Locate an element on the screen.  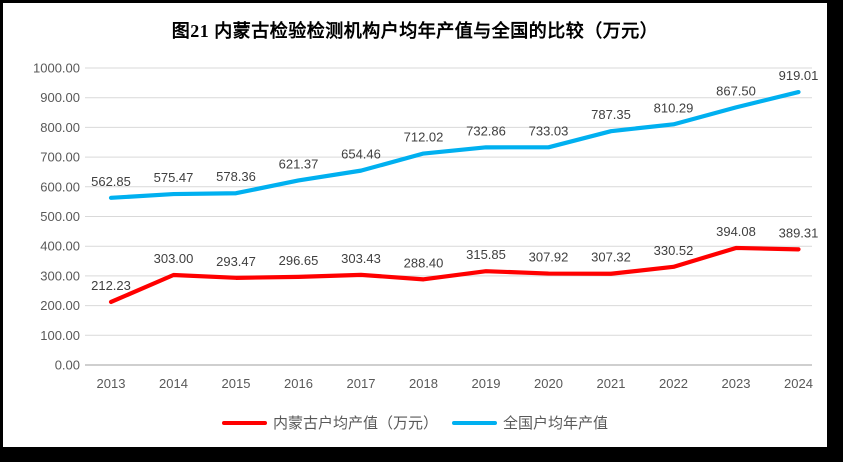
svg-text: 303.43 is located at coordinates (361, 258).